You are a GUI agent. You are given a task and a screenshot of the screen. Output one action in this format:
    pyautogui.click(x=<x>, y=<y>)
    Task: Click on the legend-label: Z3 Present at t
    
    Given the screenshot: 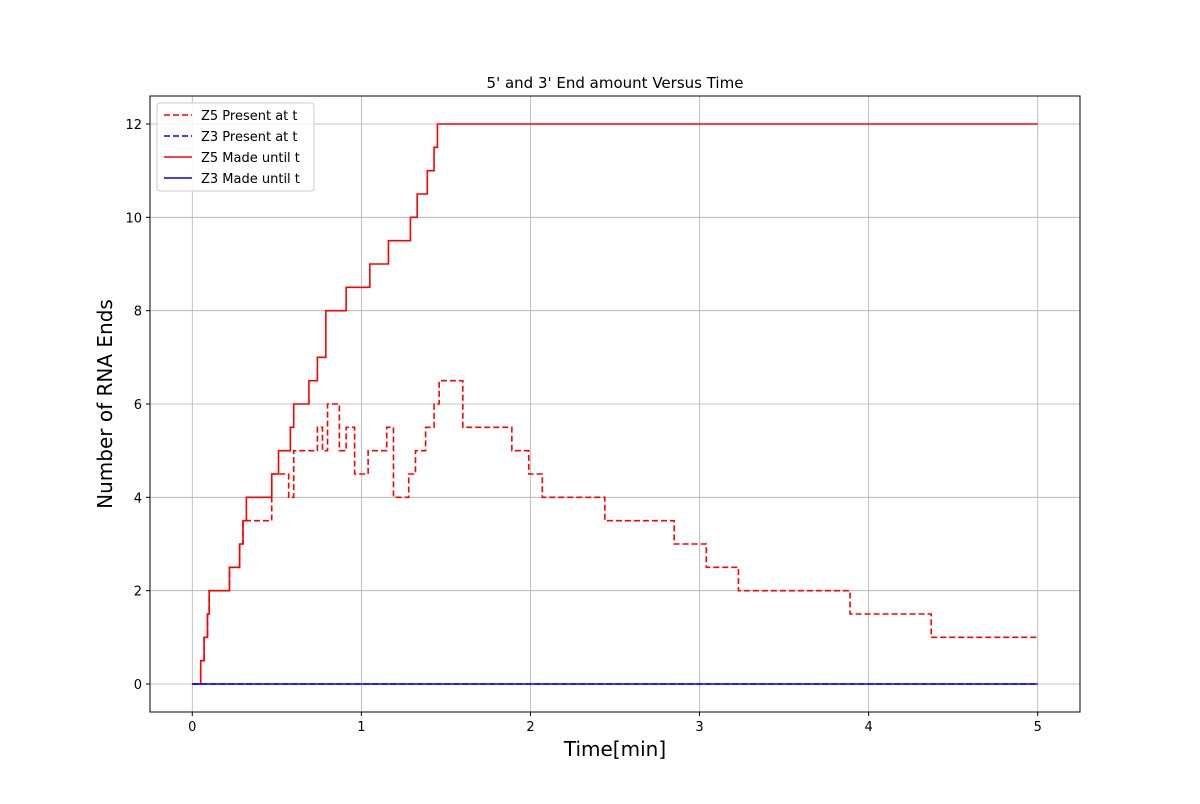 What is the action you would take?
    pyautogui.click(x=249, y=137)
    